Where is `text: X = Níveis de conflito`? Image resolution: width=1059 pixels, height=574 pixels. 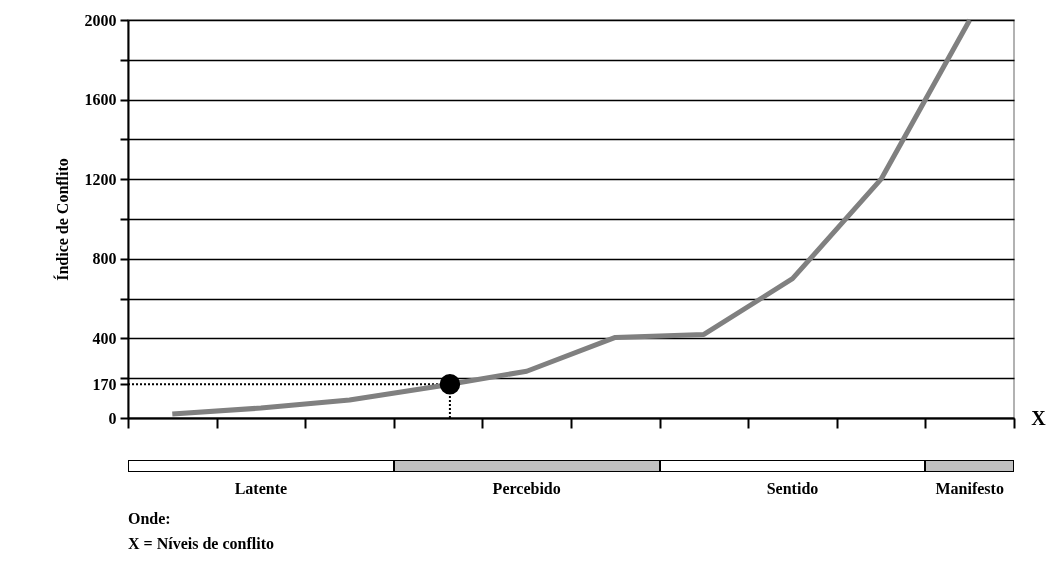 text: X = Níveis de conflito is located at coordinates (201, 544).